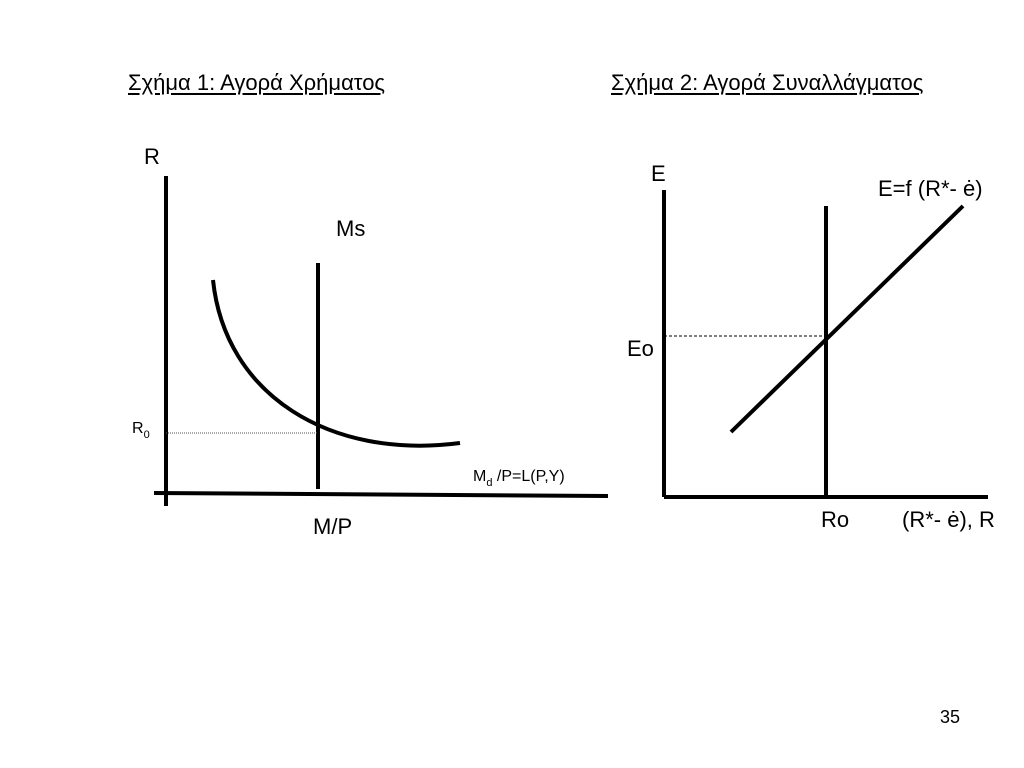 Image resolution: width=1024 pixels, height=768 pixels. Describe the element at coordinates (350, 228) in the screenshot. I see `money-supply-label: Ms` at that location.